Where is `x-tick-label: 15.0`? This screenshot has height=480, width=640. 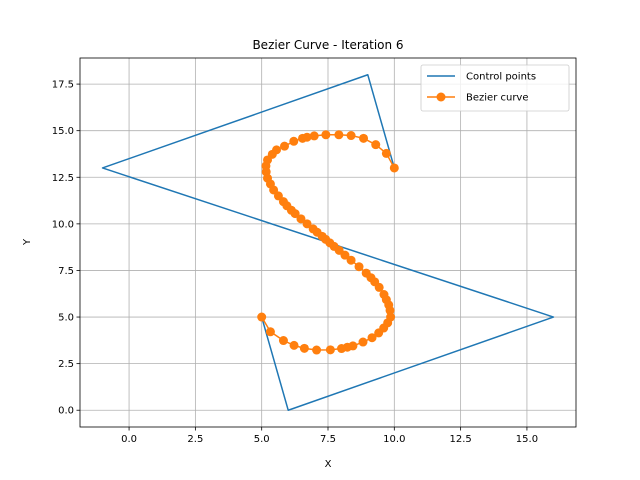 x-tick-label: 15.0 is located at coordinates (527, 439).